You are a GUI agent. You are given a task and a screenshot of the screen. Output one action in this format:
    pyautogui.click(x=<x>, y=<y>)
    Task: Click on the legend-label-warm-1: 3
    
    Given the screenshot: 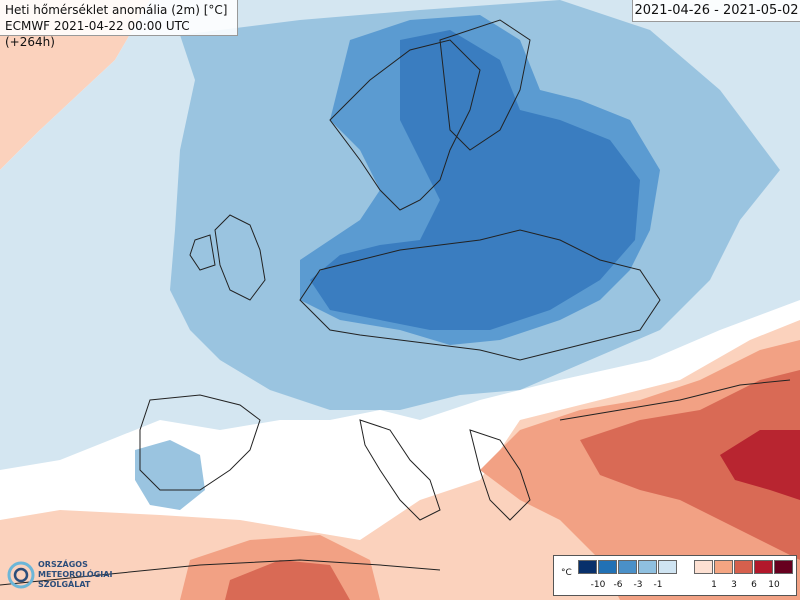 What is the action you would take?
    pyautogui.click(x=734, y=585)
    